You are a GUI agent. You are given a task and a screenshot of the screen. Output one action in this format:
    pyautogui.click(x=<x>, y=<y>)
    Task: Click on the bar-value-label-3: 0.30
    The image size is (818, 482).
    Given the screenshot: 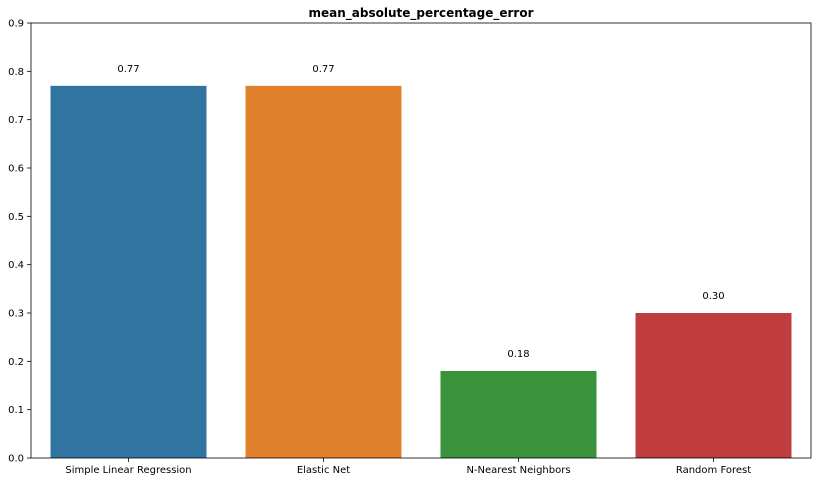 What is the action you would take?
    pyautogui.click(x=713, y=296)
    